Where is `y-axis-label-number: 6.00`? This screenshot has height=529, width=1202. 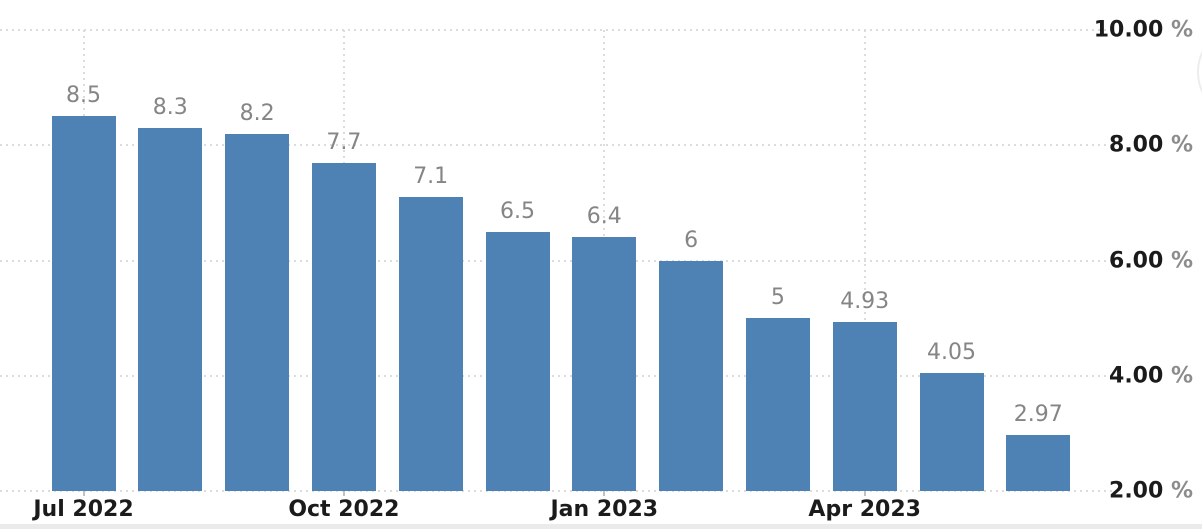 y-axis-label-number: 6.00 is located at coordinates (1136, 260).